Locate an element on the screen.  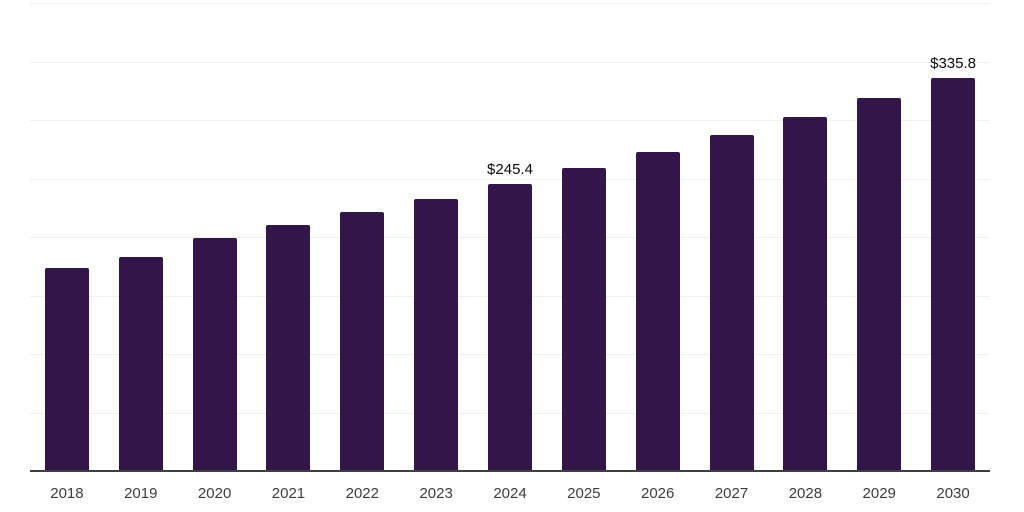
bar-2026 is located at coordinates (657, 311).